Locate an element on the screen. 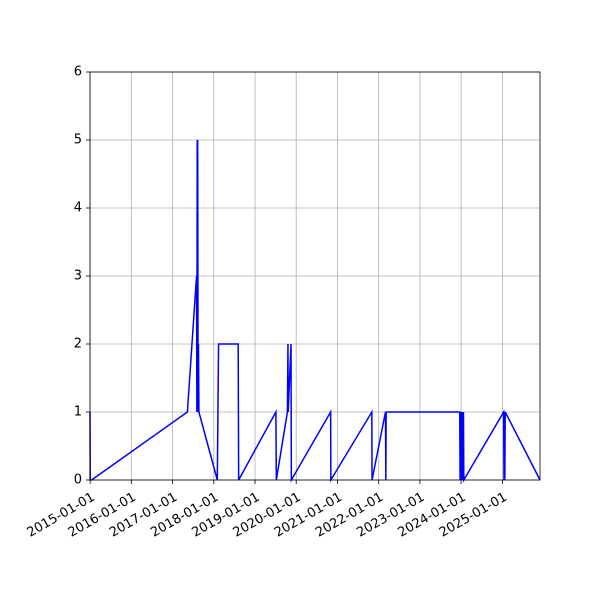 The width and height of the screenshot is (600, 600). y-ticks: 0 1 2 3 4 5 6 is located at coordinates (82, 276).